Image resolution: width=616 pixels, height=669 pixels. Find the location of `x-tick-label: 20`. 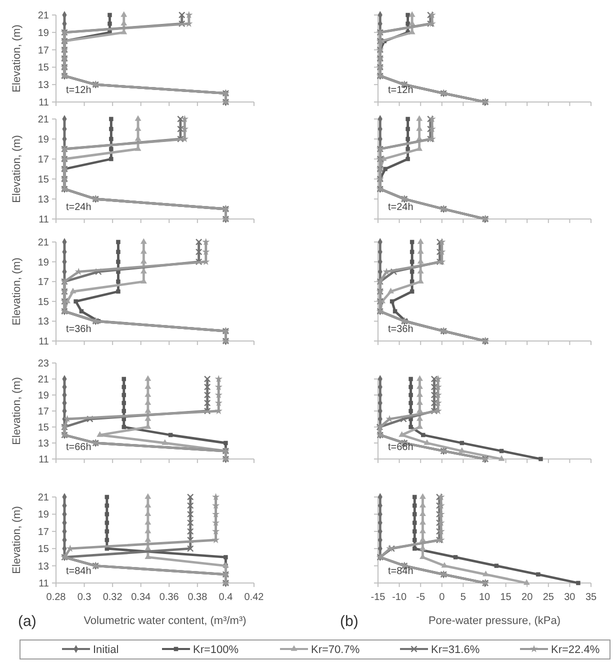

x-tick-label: 20 is located at coordinates (528, 597).